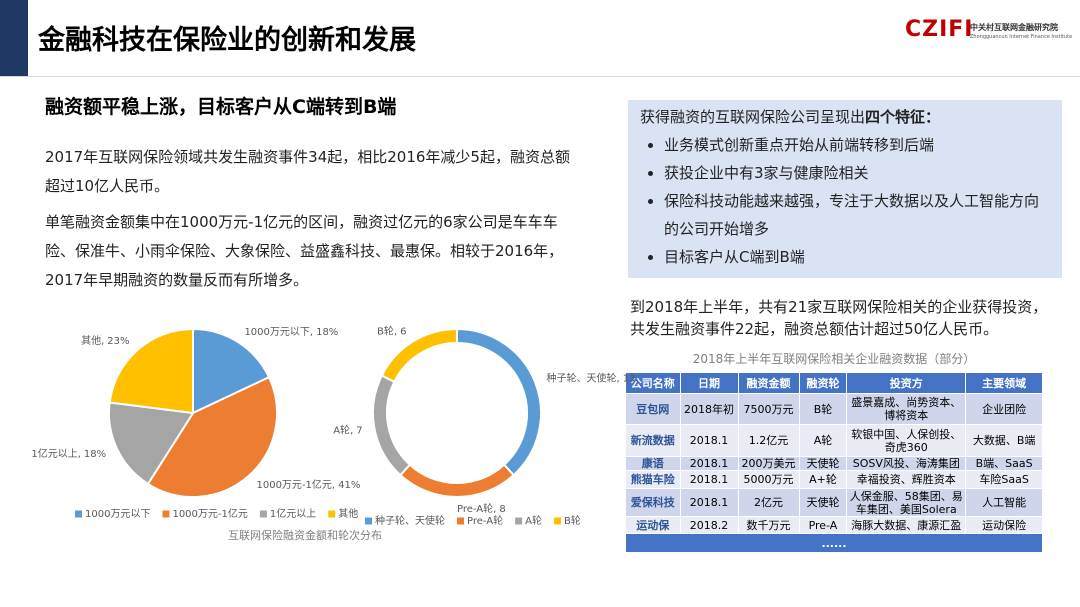 The width and height of the screenshot is (1080, 607). Describe the element at coordinates (475, 508) in the screenshot. I see `label-category: Pre-A轮` at that location.